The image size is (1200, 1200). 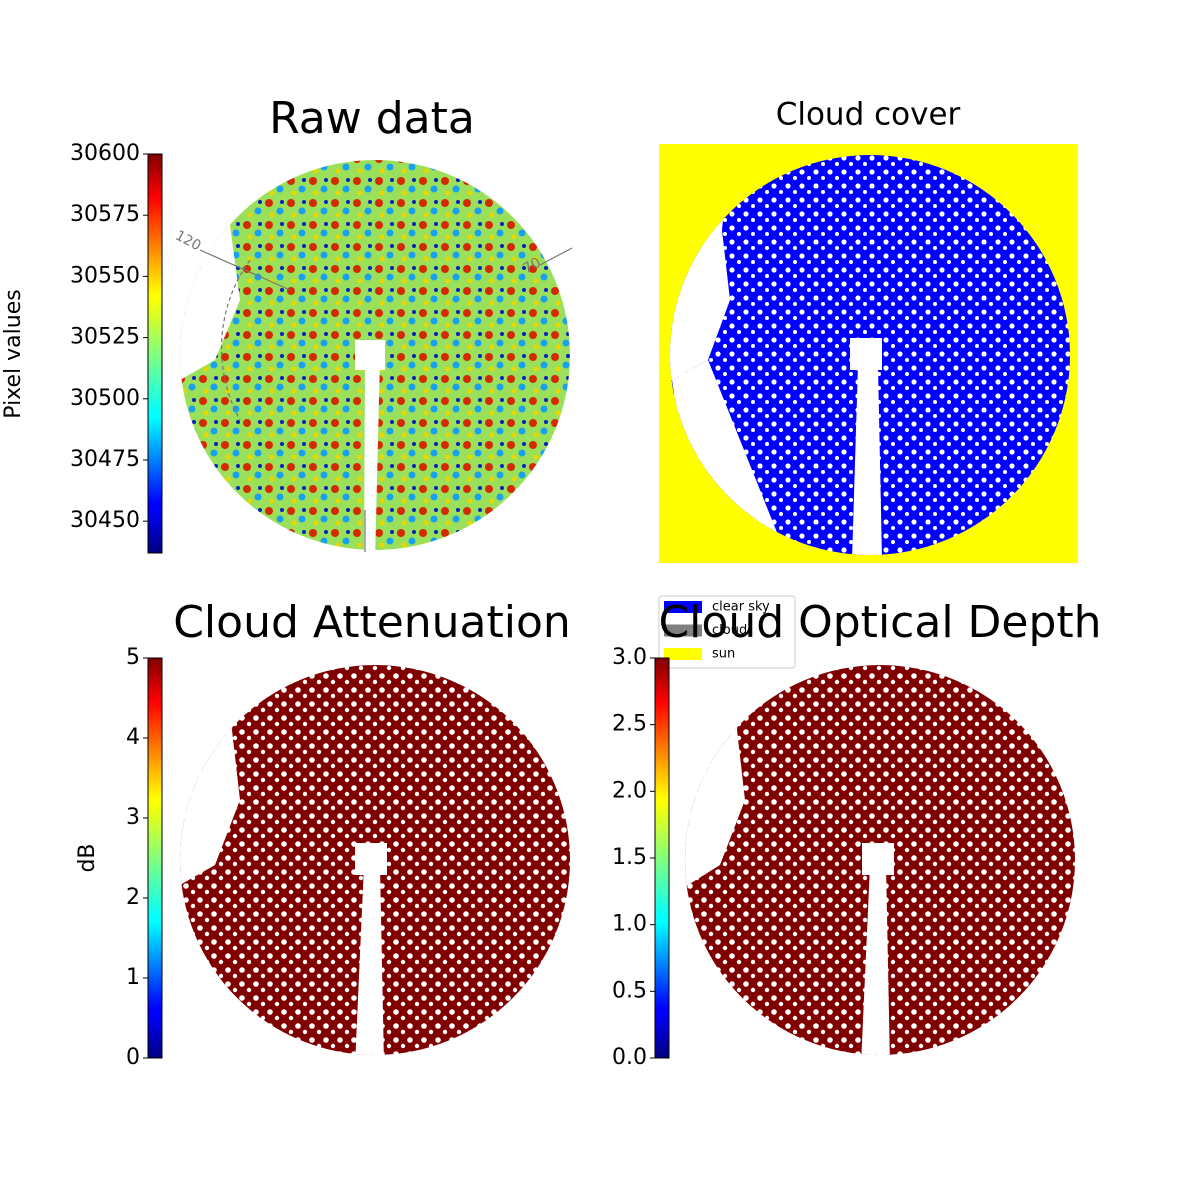 I want to click on raw-image, so click(x=375, y=355).